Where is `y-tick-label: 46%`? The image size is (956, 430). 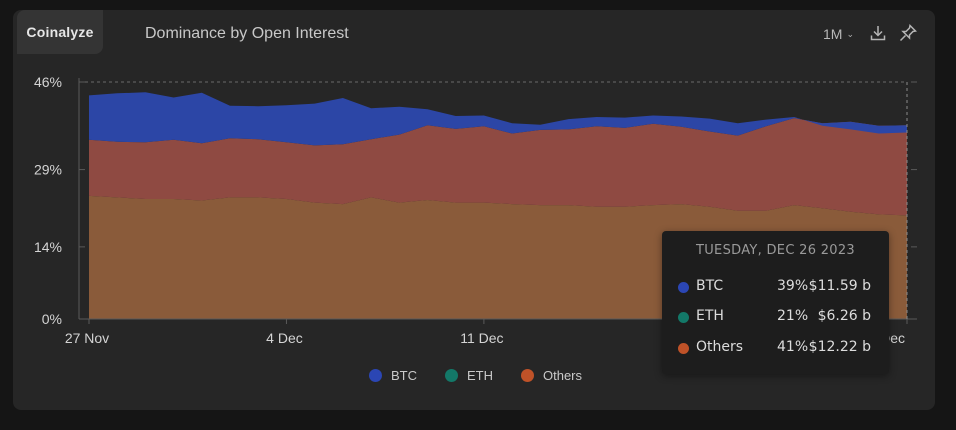
y-tick-label: 46% is located at coordinates (48, 82).